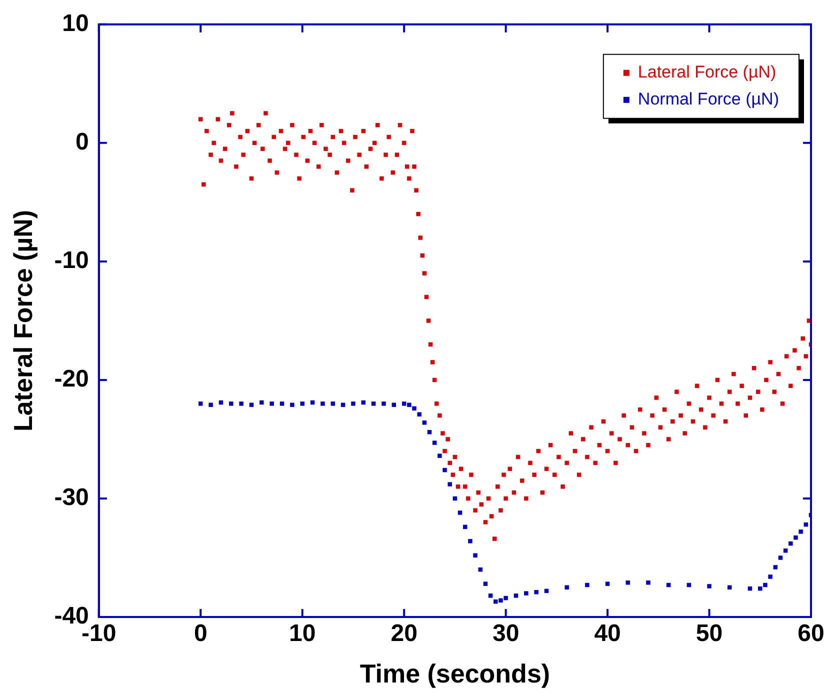 This screenshot has height=700, width=831. Describe the element at coordinates (302, 634) in the screenshot. I see `x-tick-label: 10` at that location.